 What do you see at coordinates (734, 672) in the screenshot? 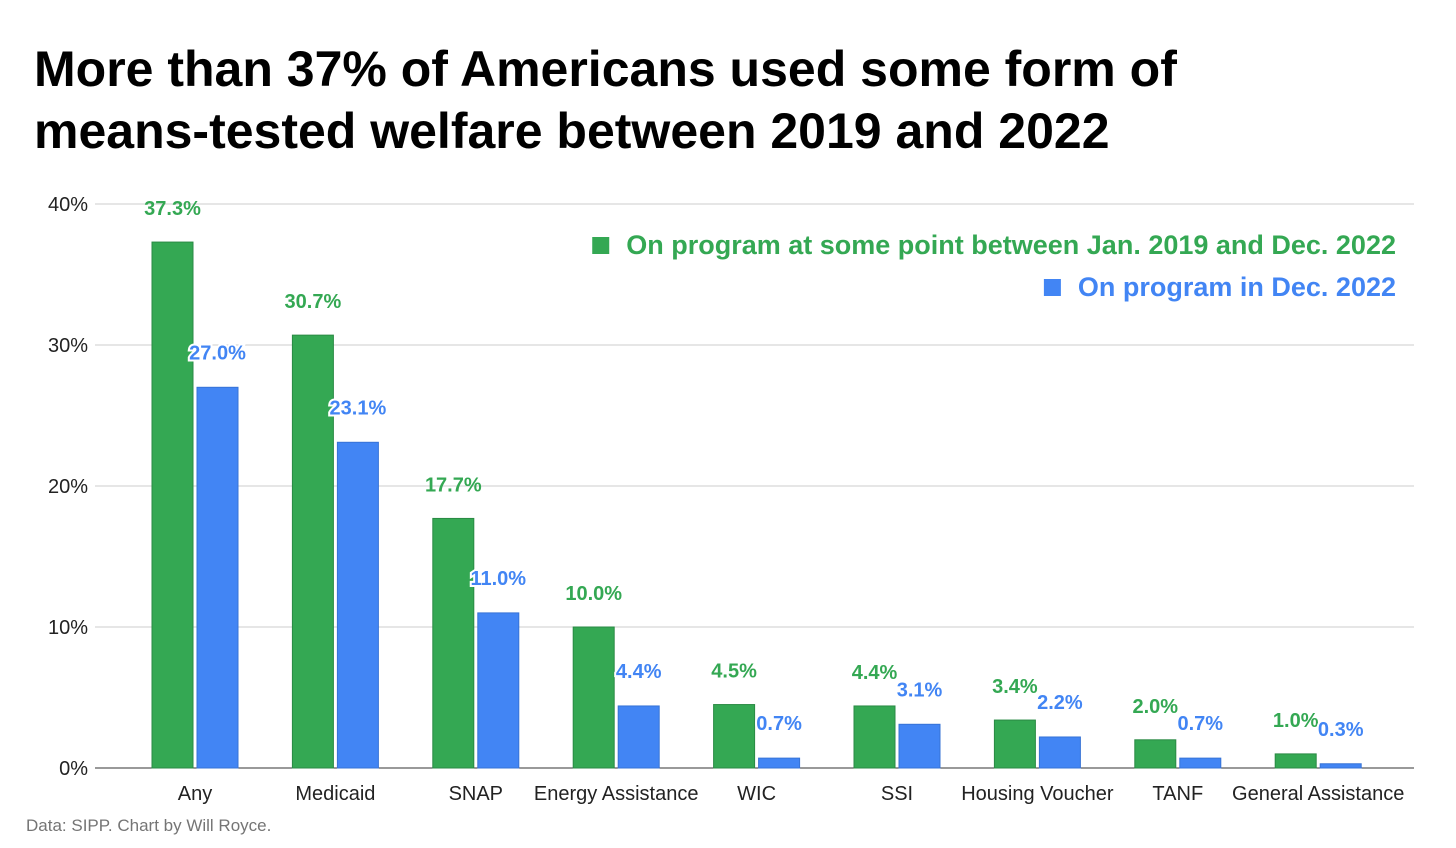
I see `data-label: 4.5%` at bounding box center [734, 672].